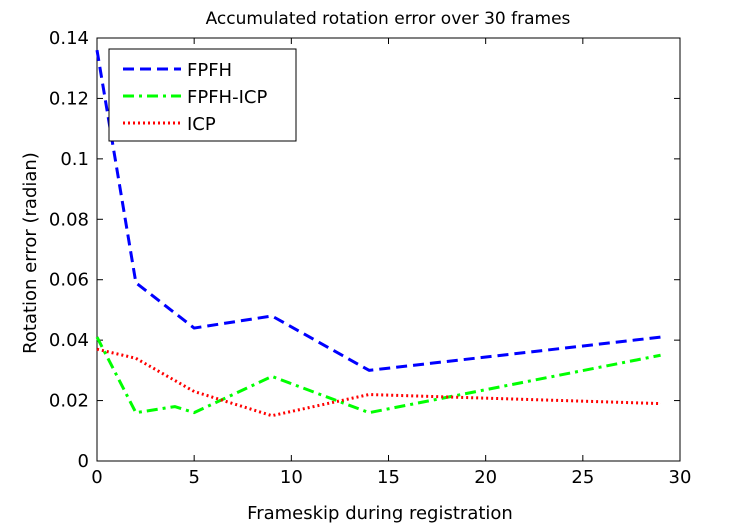 This screenshot has width=751, height=526. Describe the element at coordinates (209, 70) in the screenshot. I see `legend-label-fpfh: FPFH` at that location.